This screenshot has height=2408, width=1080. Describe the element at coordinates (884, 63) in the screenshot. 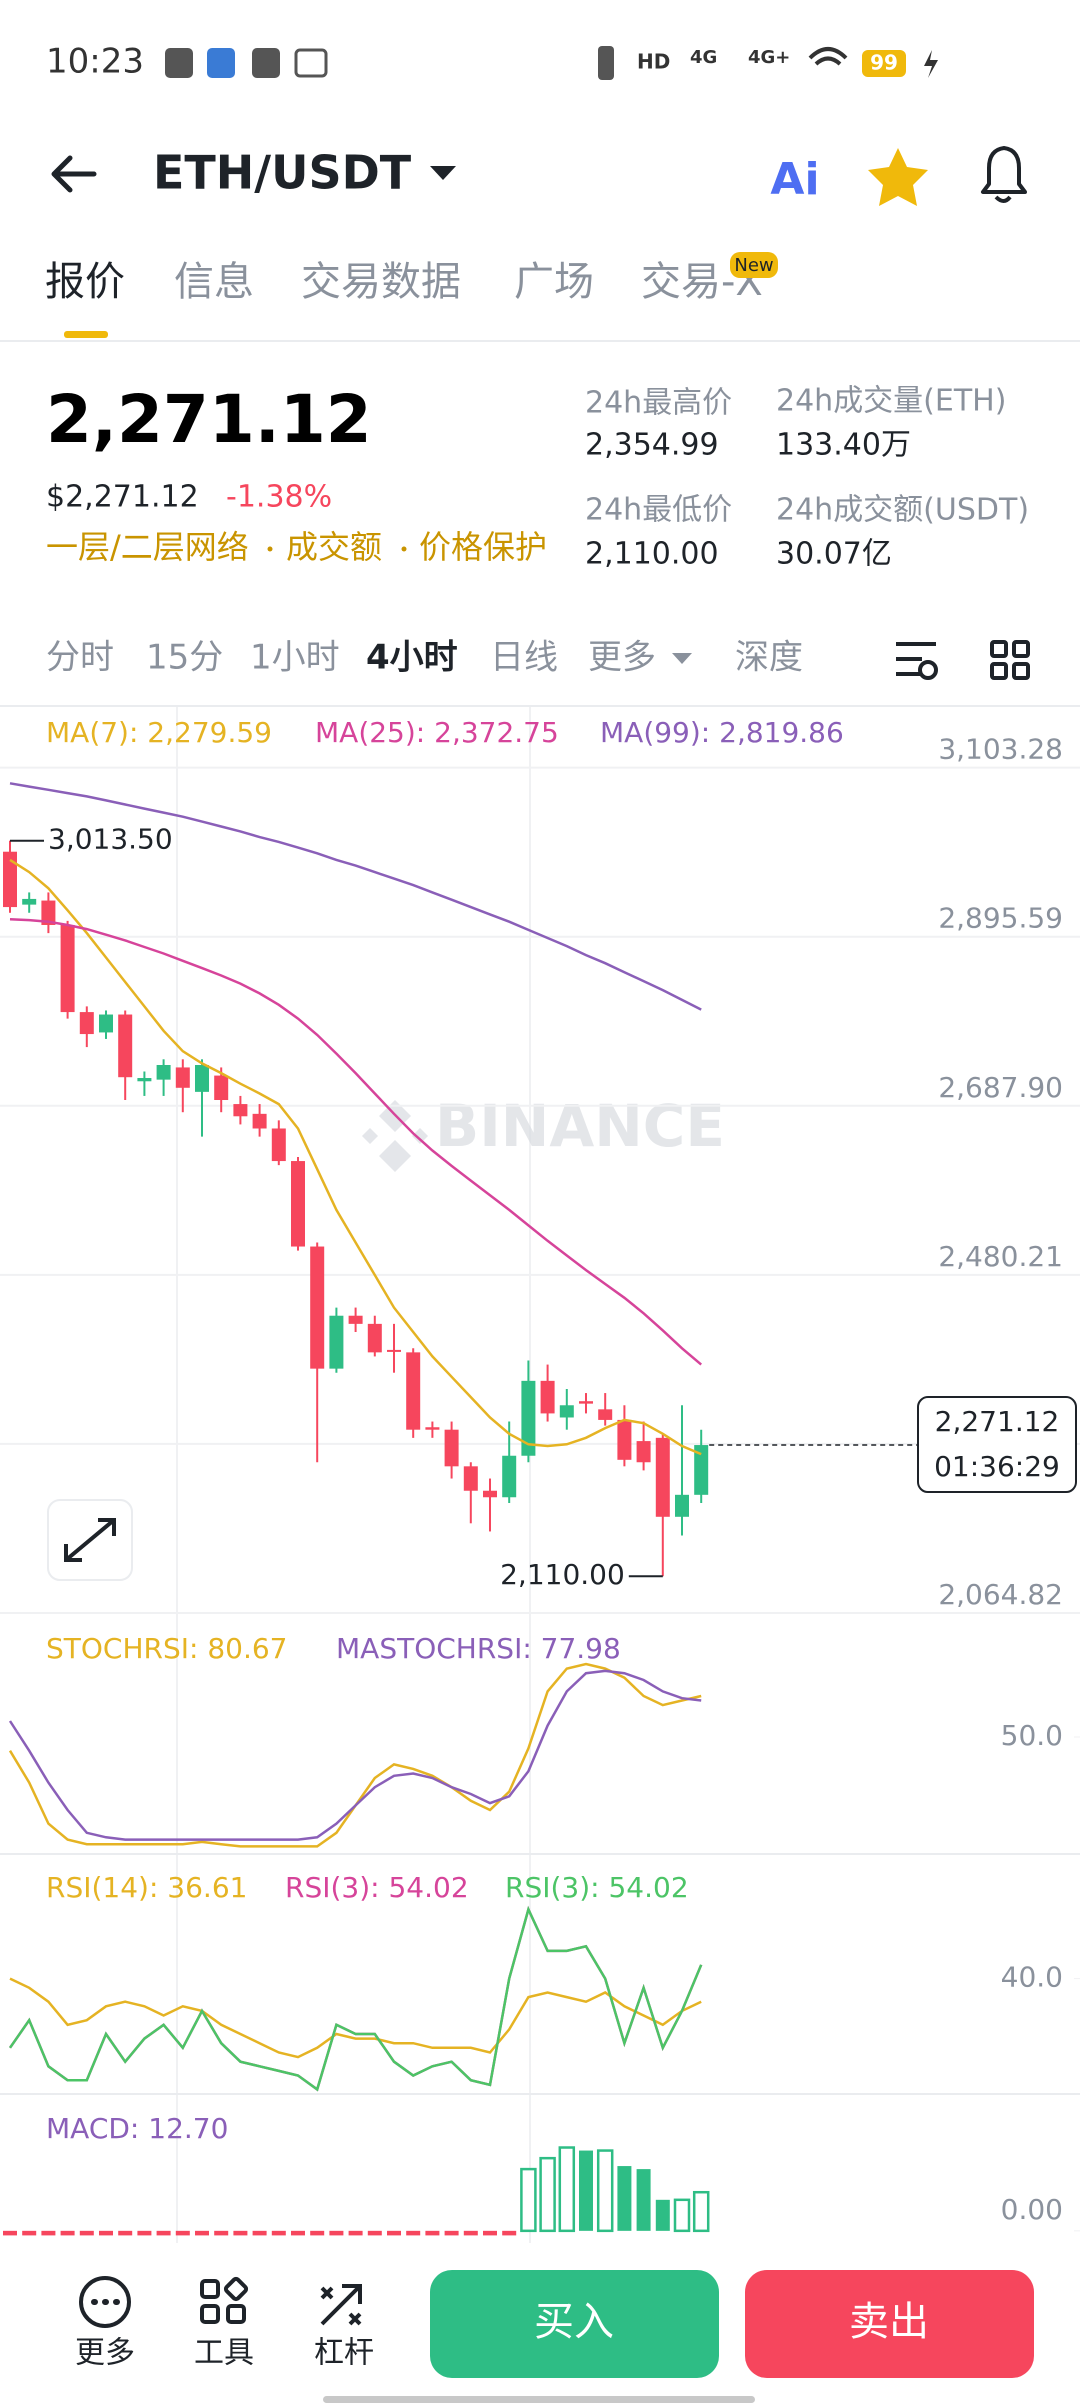

I see `battery-level: 99` at that location.